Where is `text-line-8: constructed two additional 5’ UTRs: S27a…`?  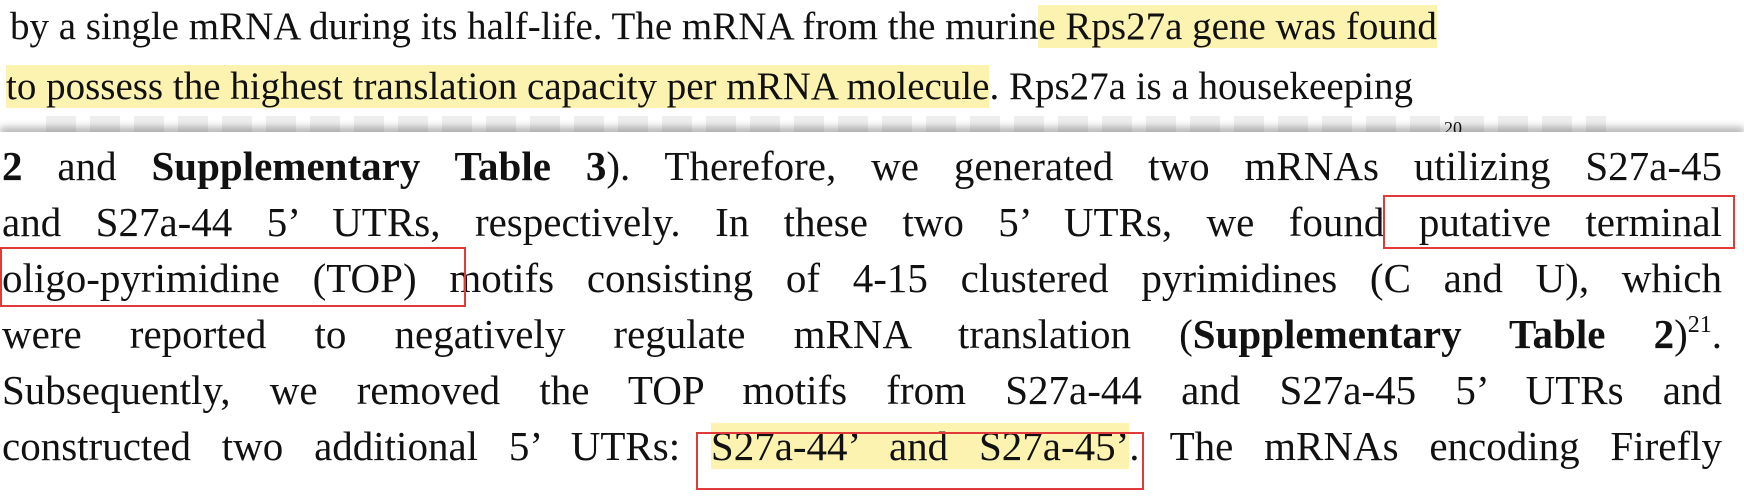
text-line-8: constructed two additional 5’ UTRs: S27a… is located at coordinates (862, 446).